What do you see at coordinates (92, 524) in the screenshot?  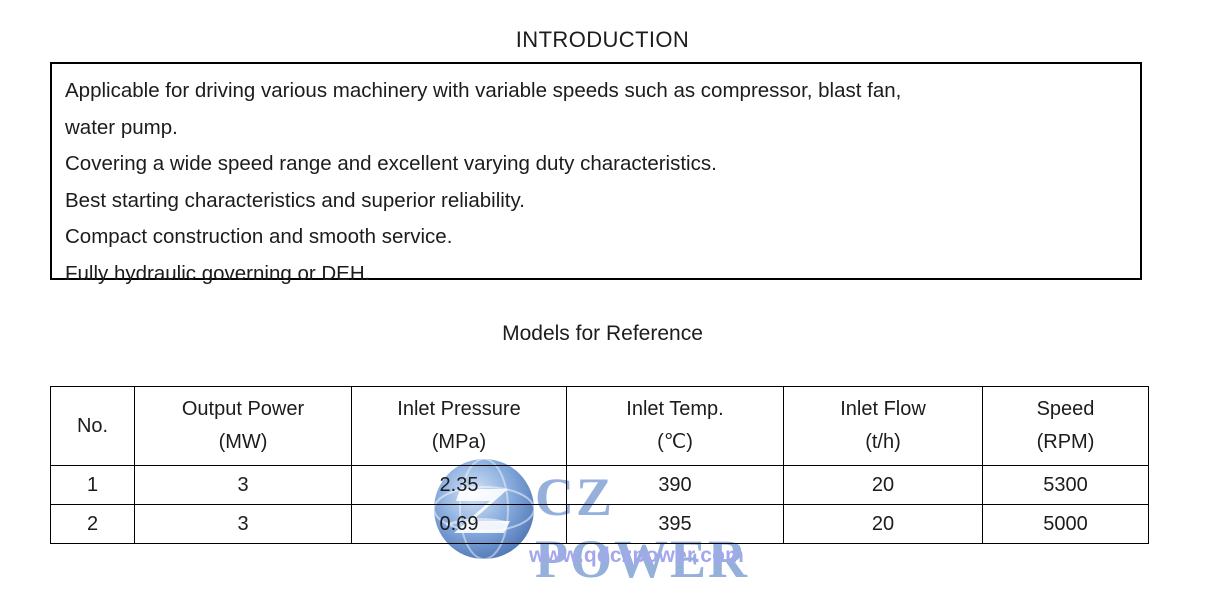 I see `cell-no: 2` at bounding box center [92, 524].